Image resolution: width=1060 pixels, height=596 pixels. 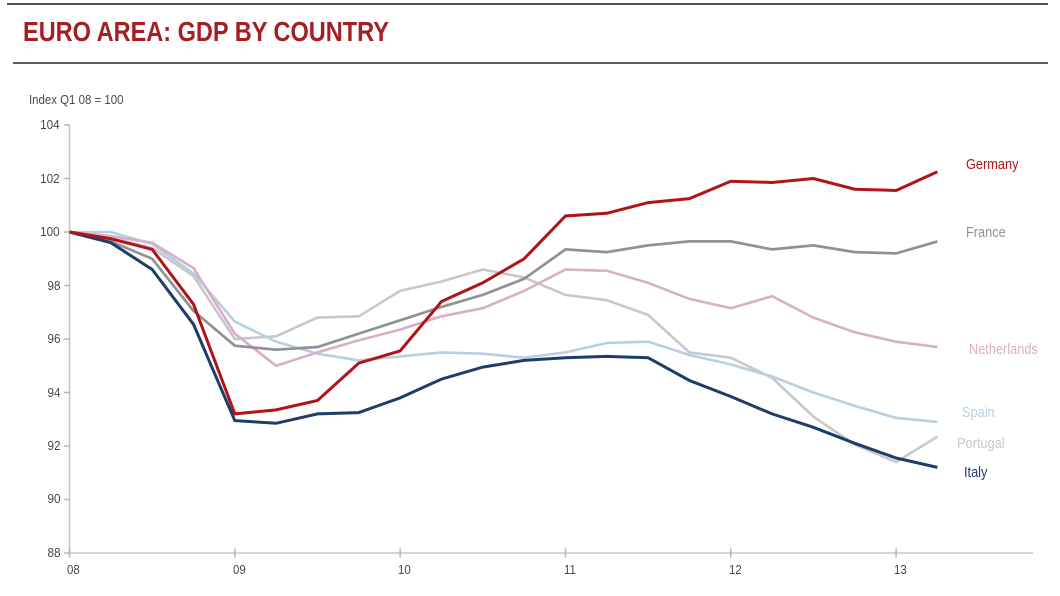 I want to click on x-tick-label-12: 12, so click(x=735, y=569).